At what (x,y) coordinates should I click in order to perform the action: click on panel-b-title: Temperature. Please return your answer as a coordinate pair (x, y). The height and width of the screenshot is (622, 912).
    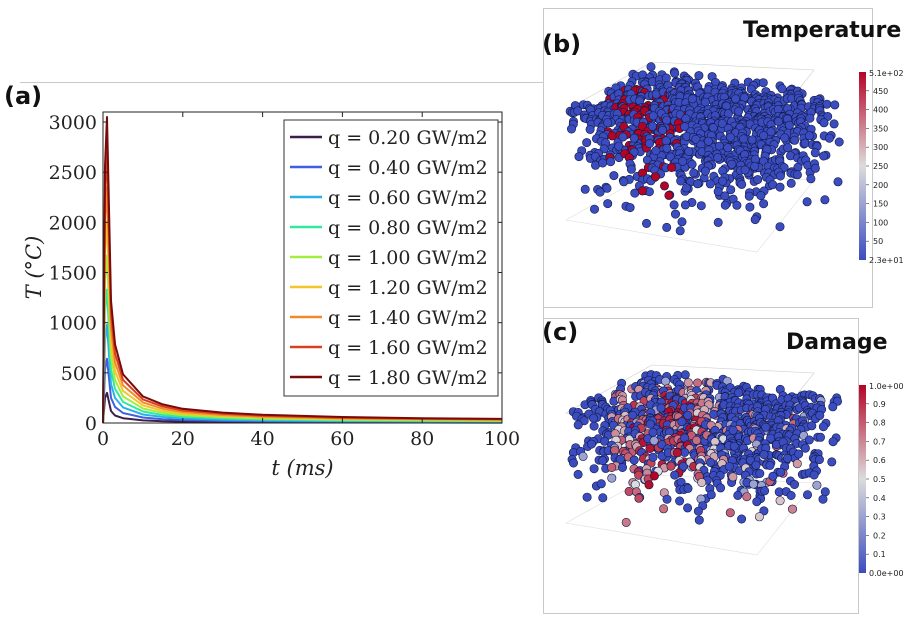
    Looking at the image, I should click on (822, 30).